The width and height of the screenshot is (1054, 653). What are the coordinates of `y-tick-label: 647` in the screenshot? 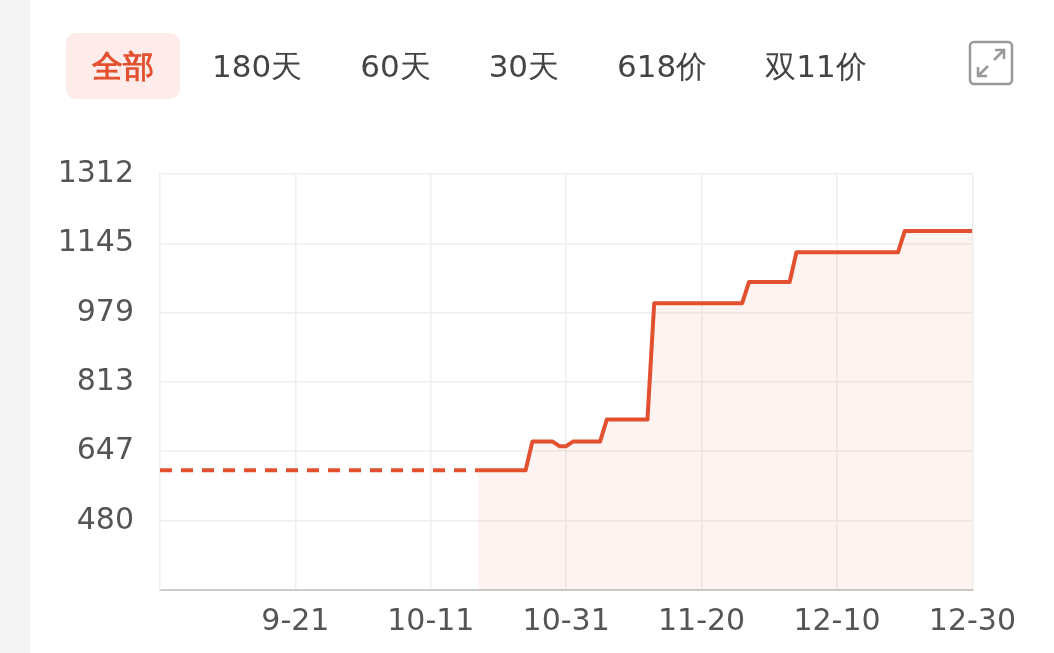 It's located at (105, 448).